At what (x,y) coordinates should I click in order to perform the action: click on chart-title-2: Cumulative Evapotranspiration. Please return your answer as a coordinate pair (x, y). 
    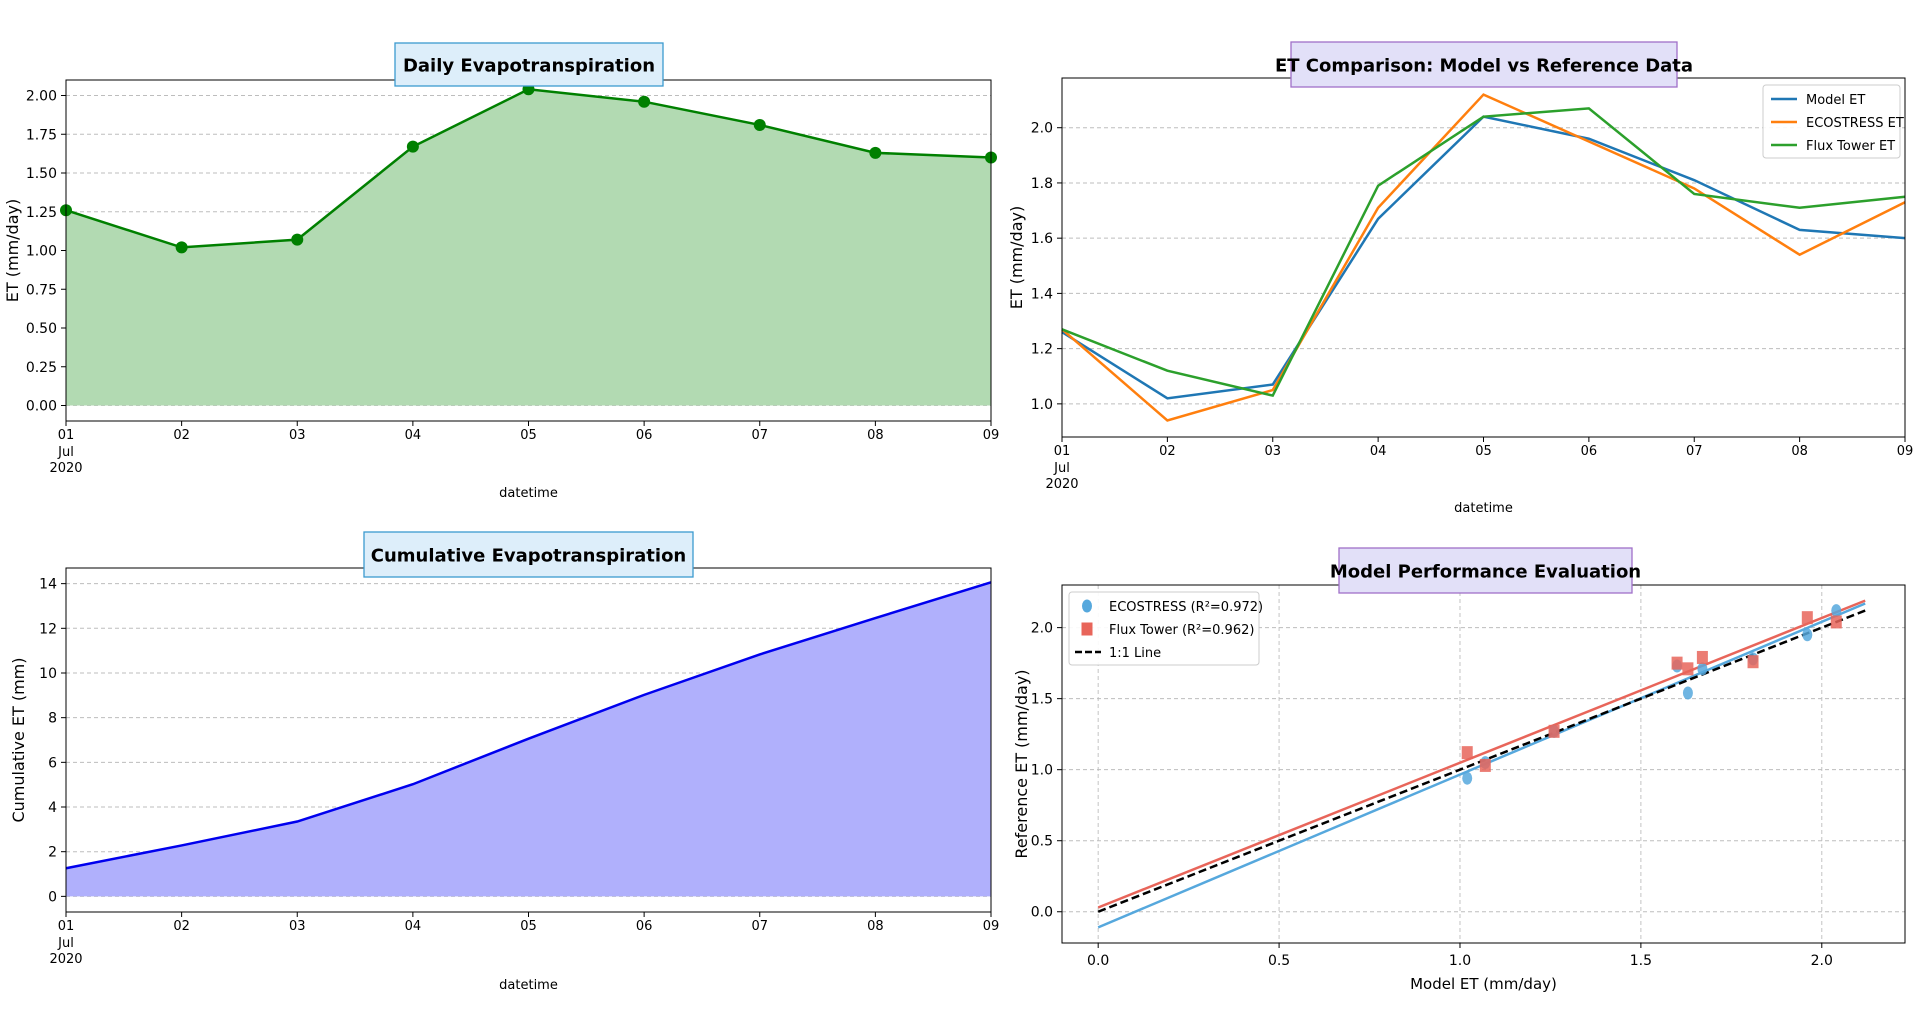
    Looking at the image, I should click on (529, 556).